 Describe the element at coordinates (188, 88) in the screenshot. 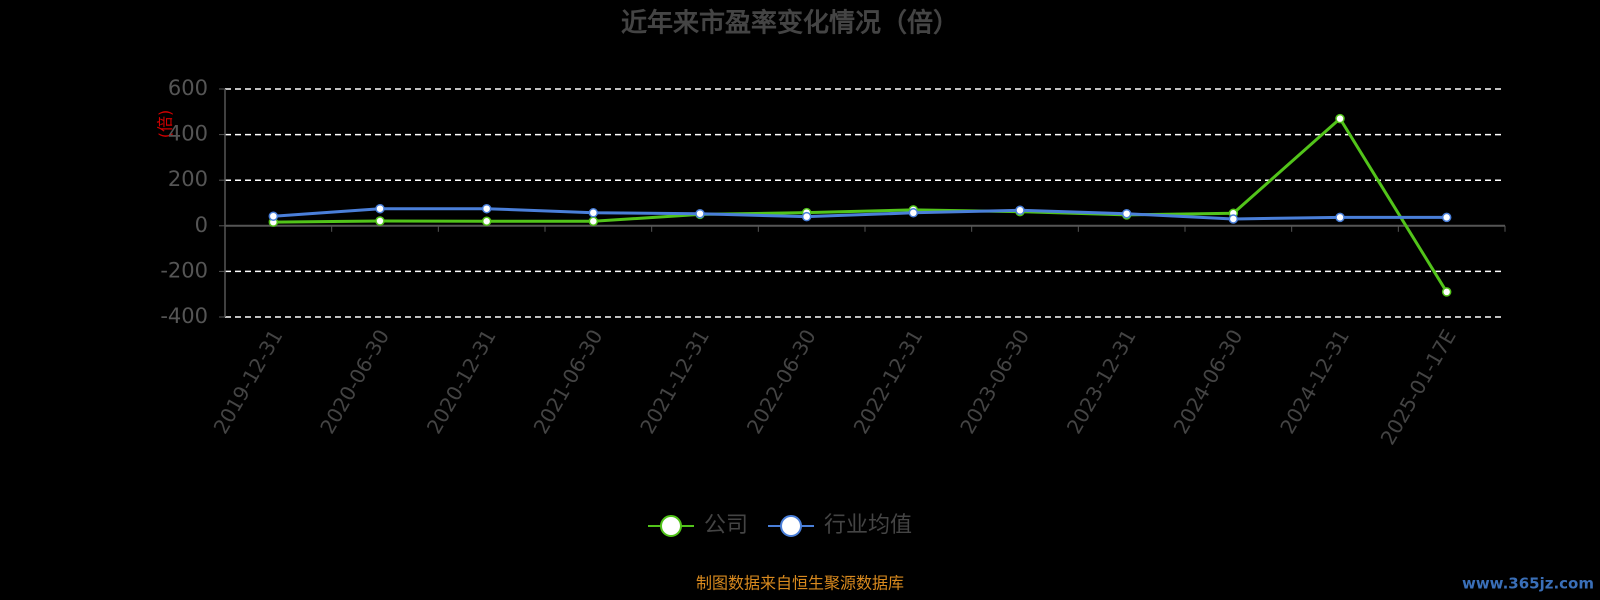

I see `y-tick-label: 600` at that location.